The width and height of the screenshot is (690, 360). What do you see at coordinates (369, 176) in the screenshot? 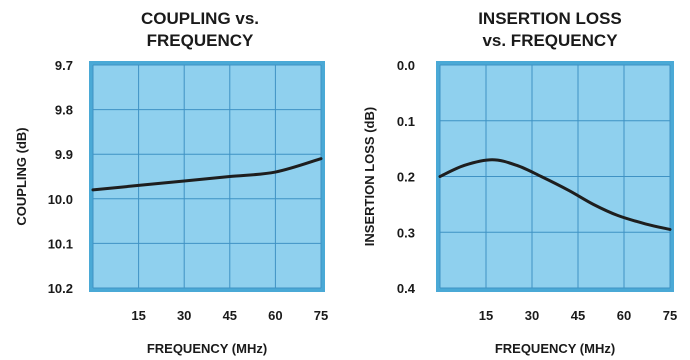
I see `y-axis-label: INSERTION LOSS (dB)` at bounding box center [369, 176].